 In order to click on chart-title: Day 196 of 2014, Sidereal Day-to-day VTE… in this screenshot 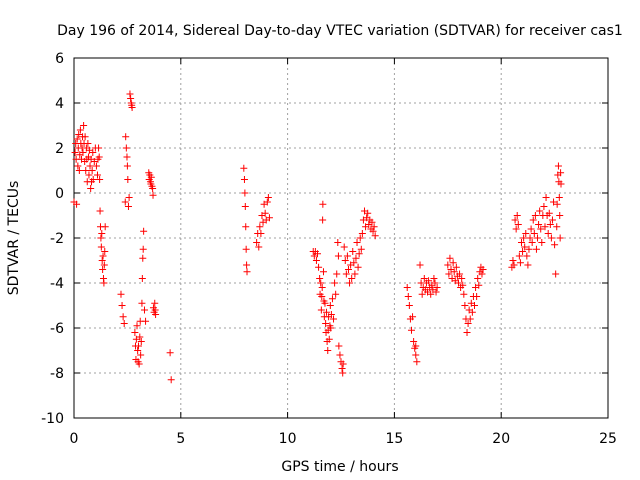, I will do `click(340, 31)`.